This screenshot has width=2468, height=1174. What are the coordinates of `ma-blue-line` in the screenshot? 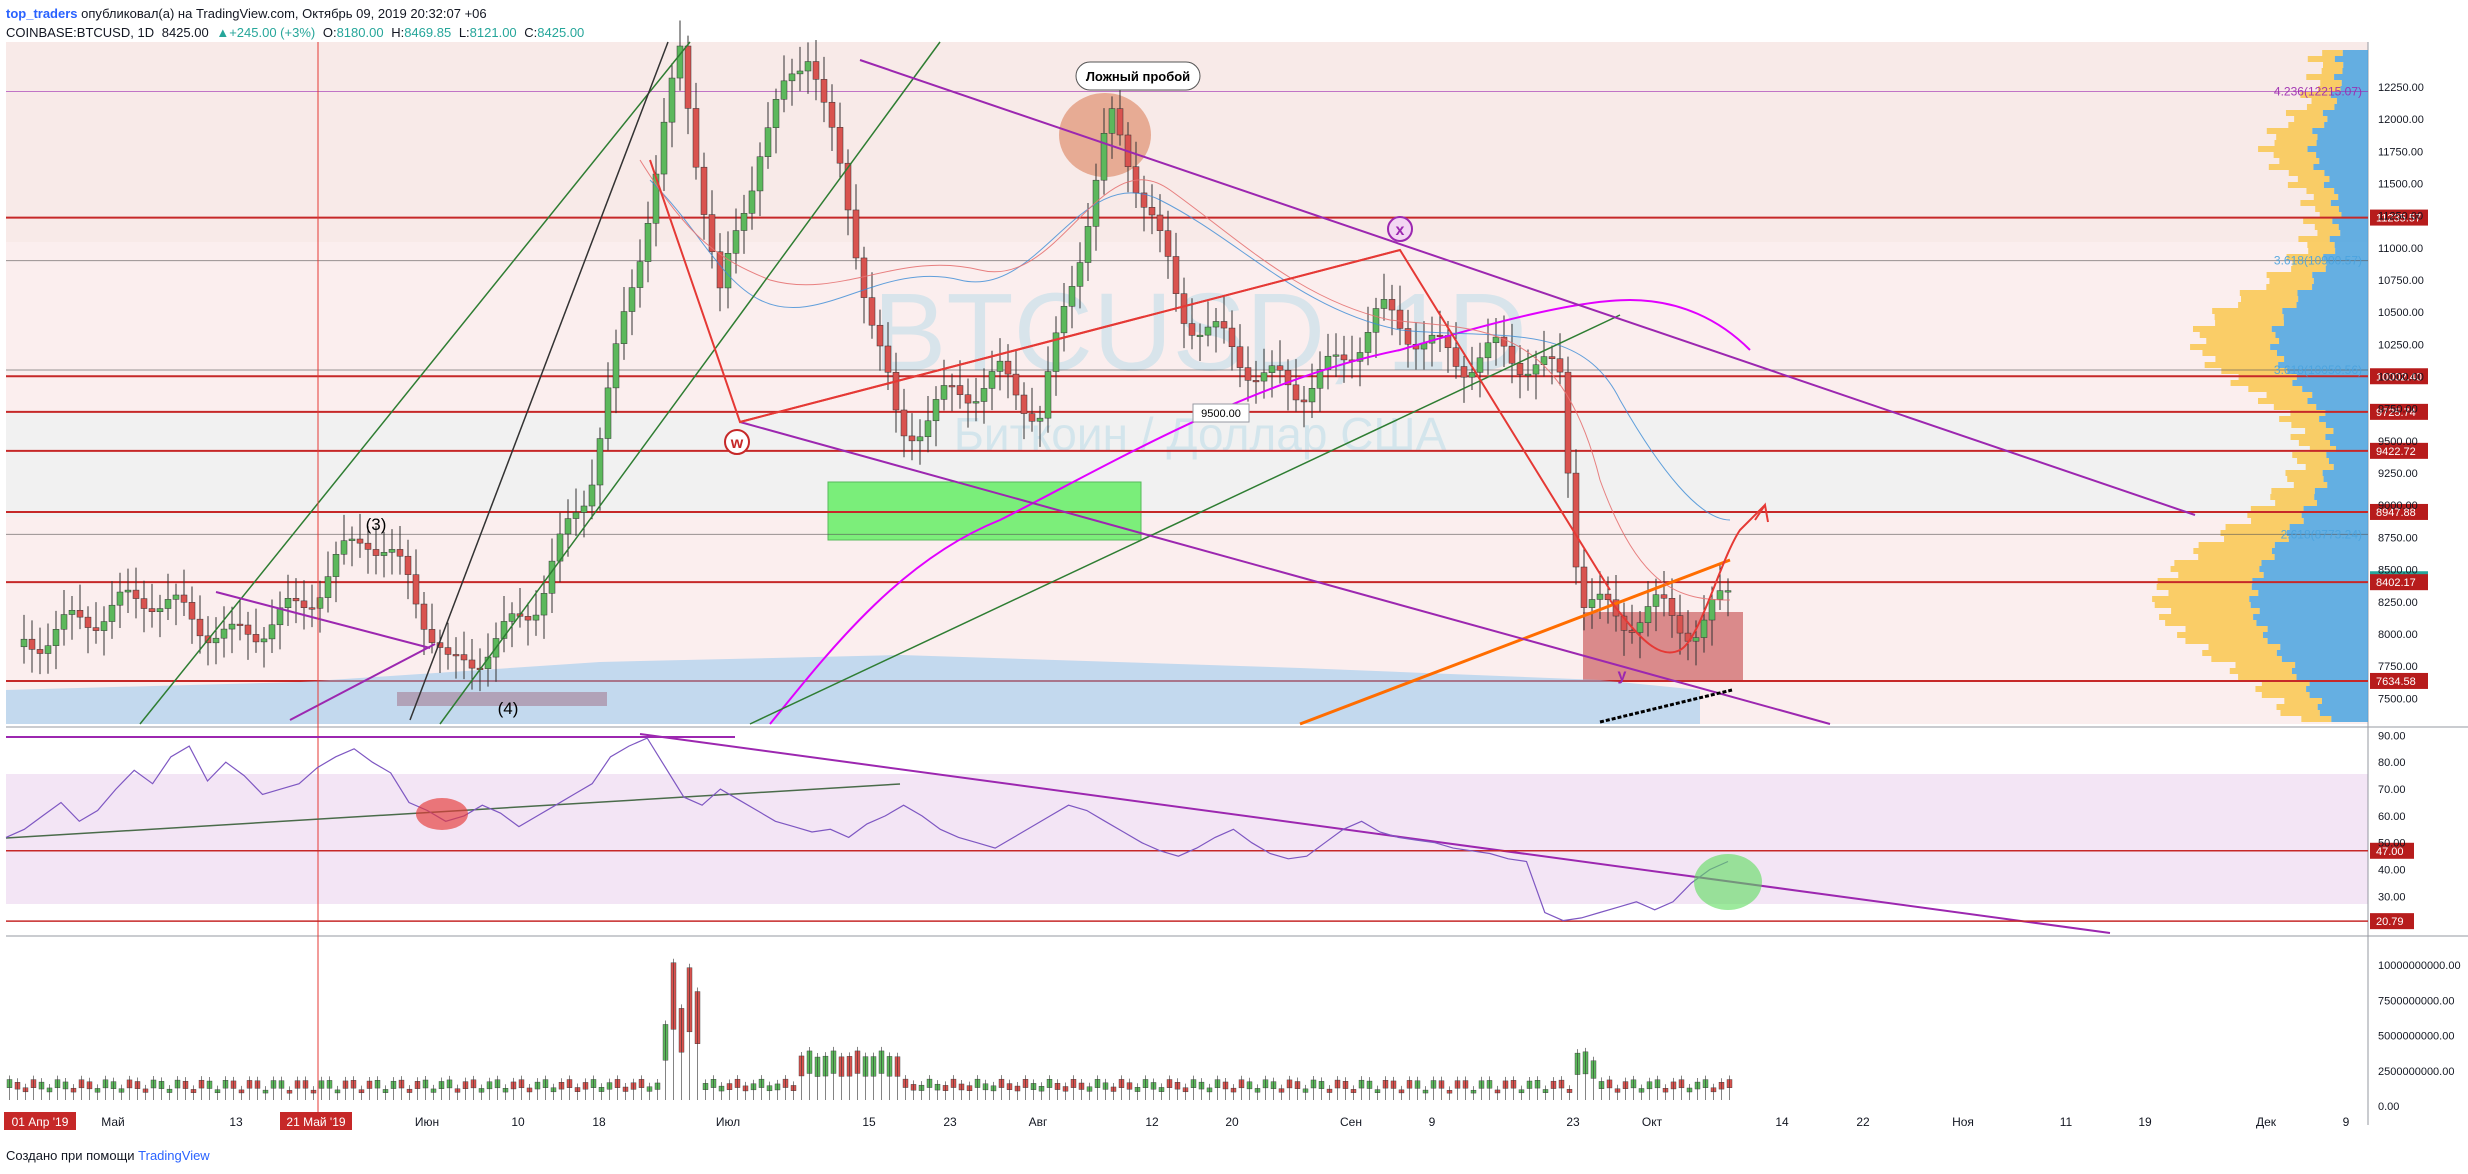 It's located at (1190, 350).